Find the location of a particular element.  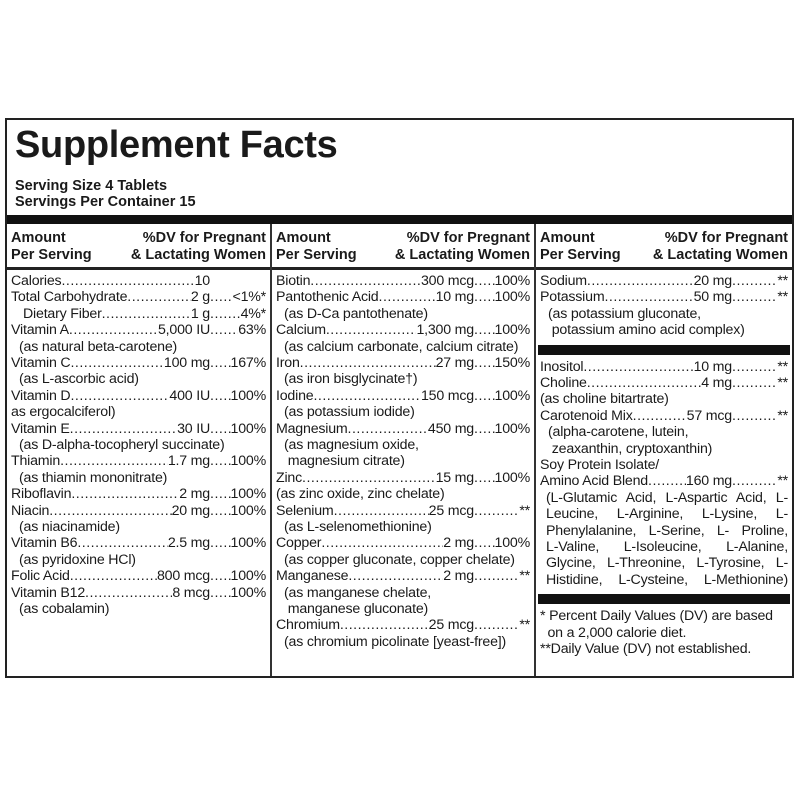

nutrient-source-note: (as manganese chelate, is located at coordinates (358, 592).